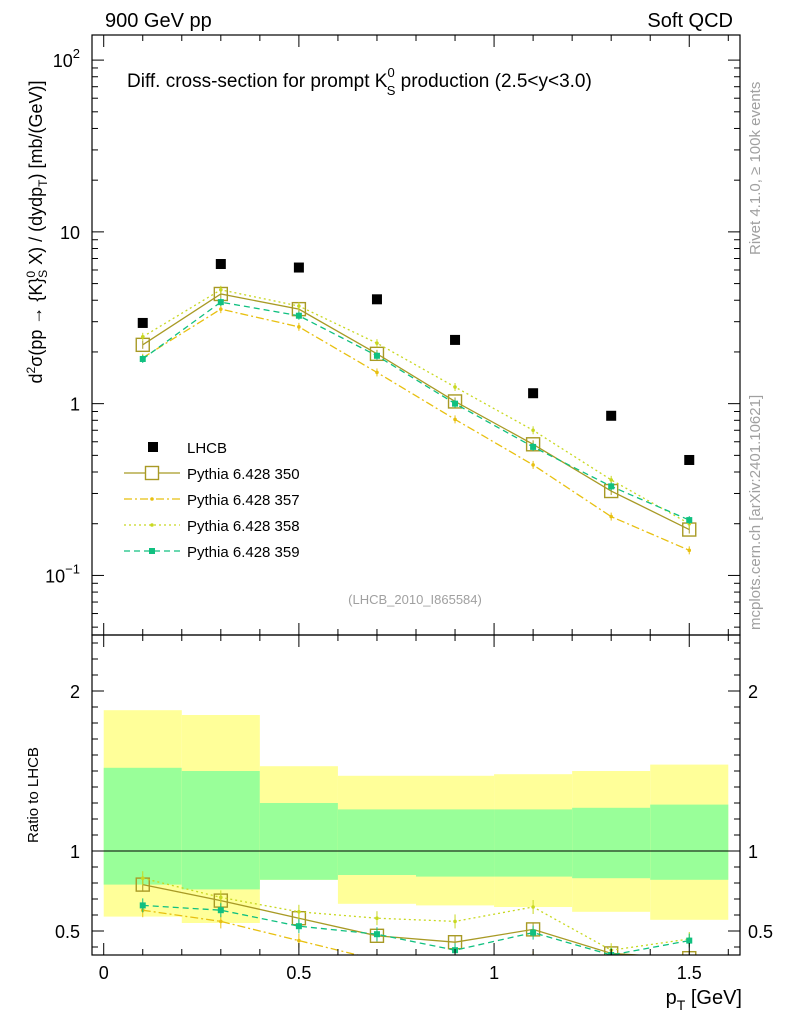 Image resolution: width=786 pixels, height=1024 pixels. Describe the element at coordinates (753, 692) in the screenshot. I see `ratio-y-tick-label-right: 2` at that location.